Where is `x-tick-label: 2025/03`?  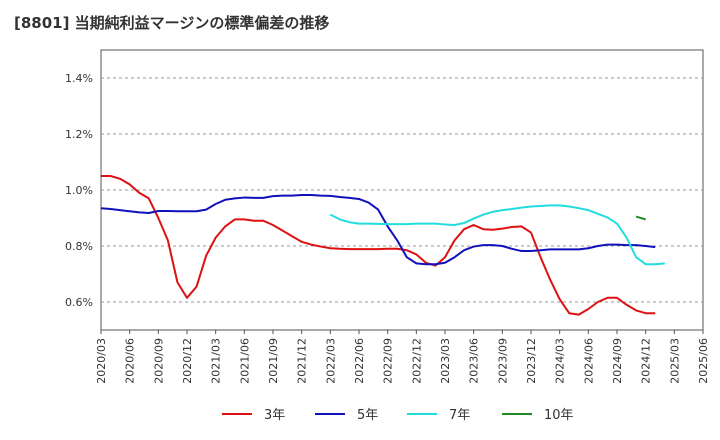
x-tick-label: 2025/03 is located at coordinates (674, 361).